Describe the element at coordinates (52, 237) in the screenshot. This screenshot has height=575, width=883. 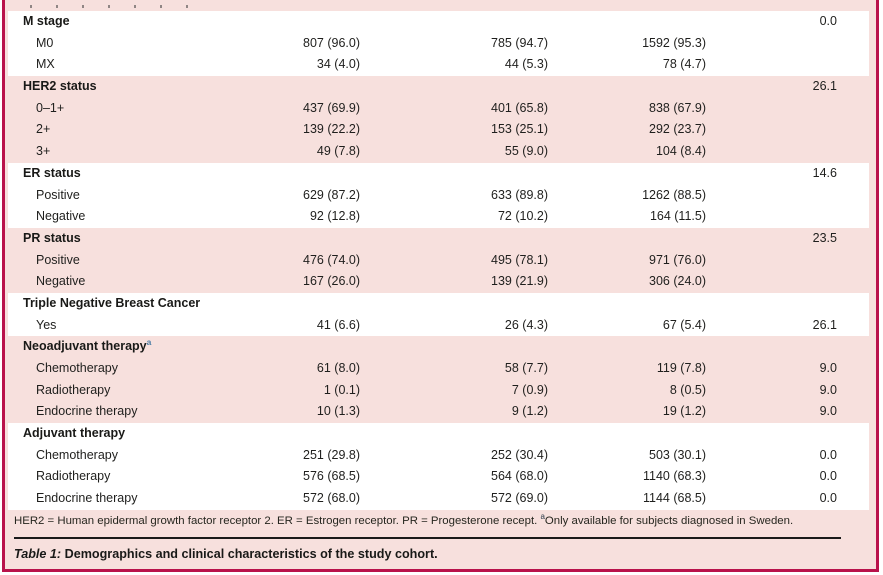
I see `row-label: PR status` at that location.